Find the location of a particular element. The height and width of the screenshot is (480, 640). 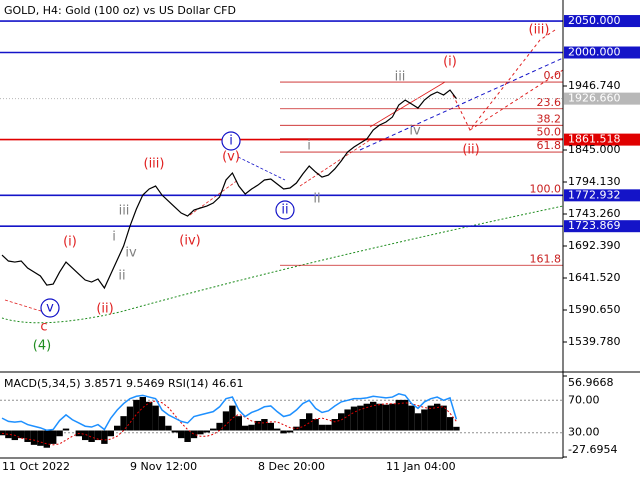

fib-label: 23.6 is located at coordinates (549, 102).